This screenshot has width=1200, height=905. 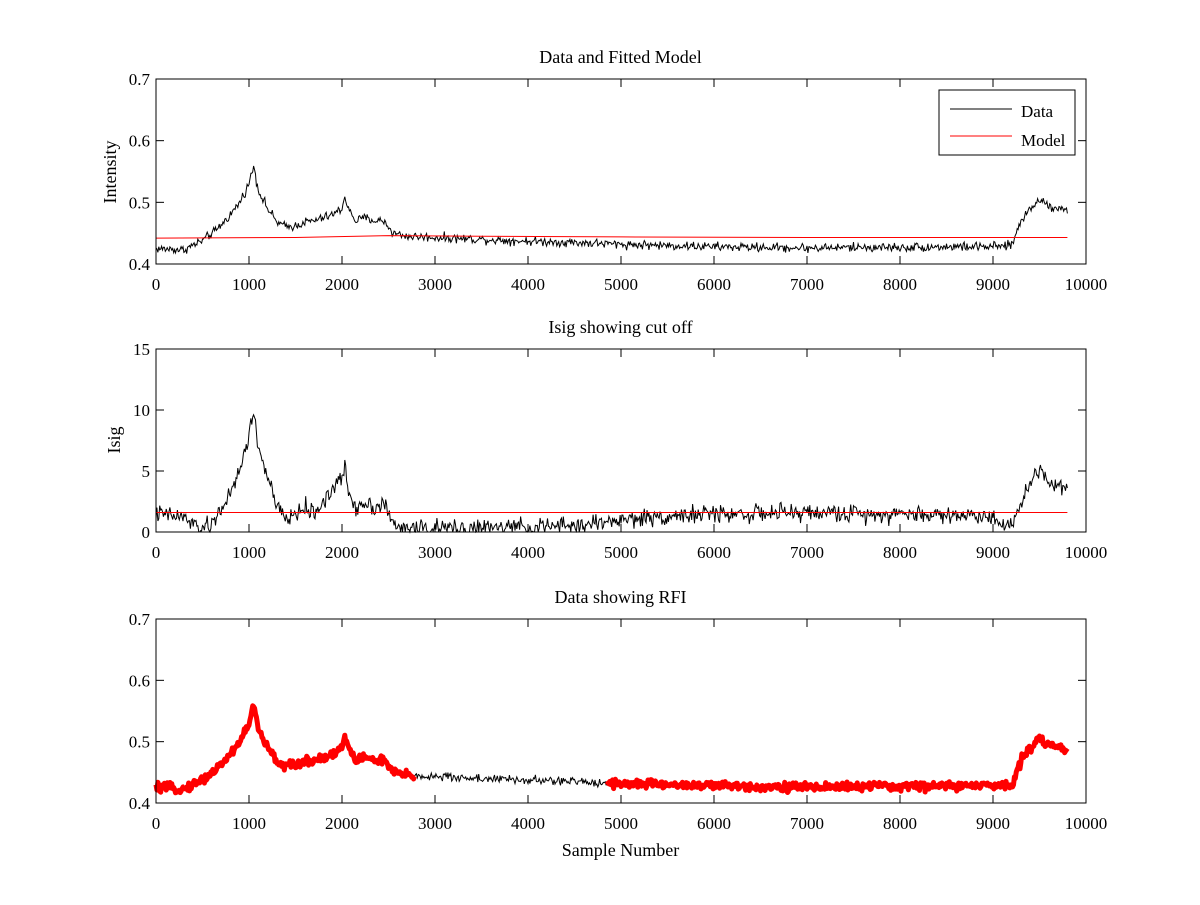 I want to click on y-tick-label: 5, so click(x=146, y=471).